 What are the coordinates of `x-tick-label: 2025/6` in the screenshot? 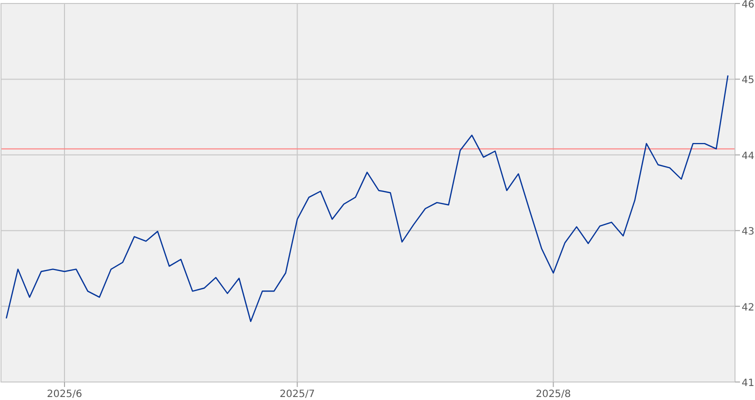 It's located at (64, 394).